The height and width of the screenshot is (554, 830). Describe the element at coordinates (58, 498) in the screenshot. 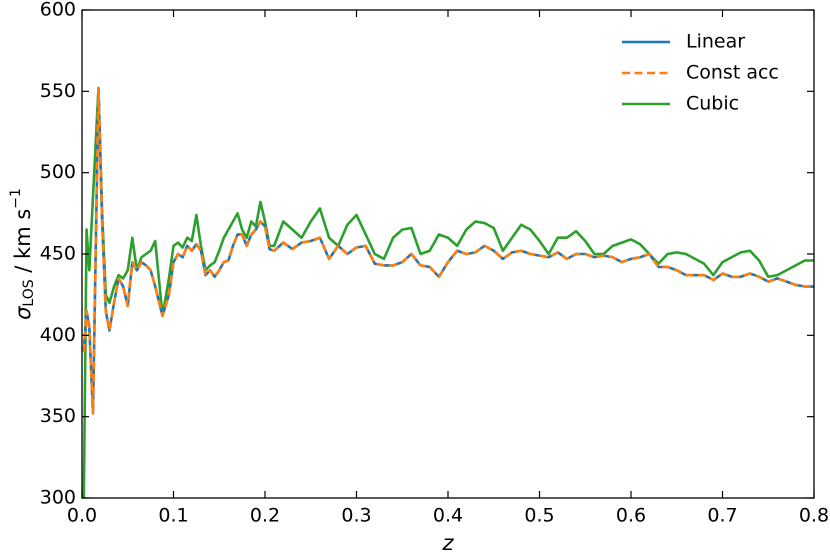

I see `y-tick-label: 300` at that location.